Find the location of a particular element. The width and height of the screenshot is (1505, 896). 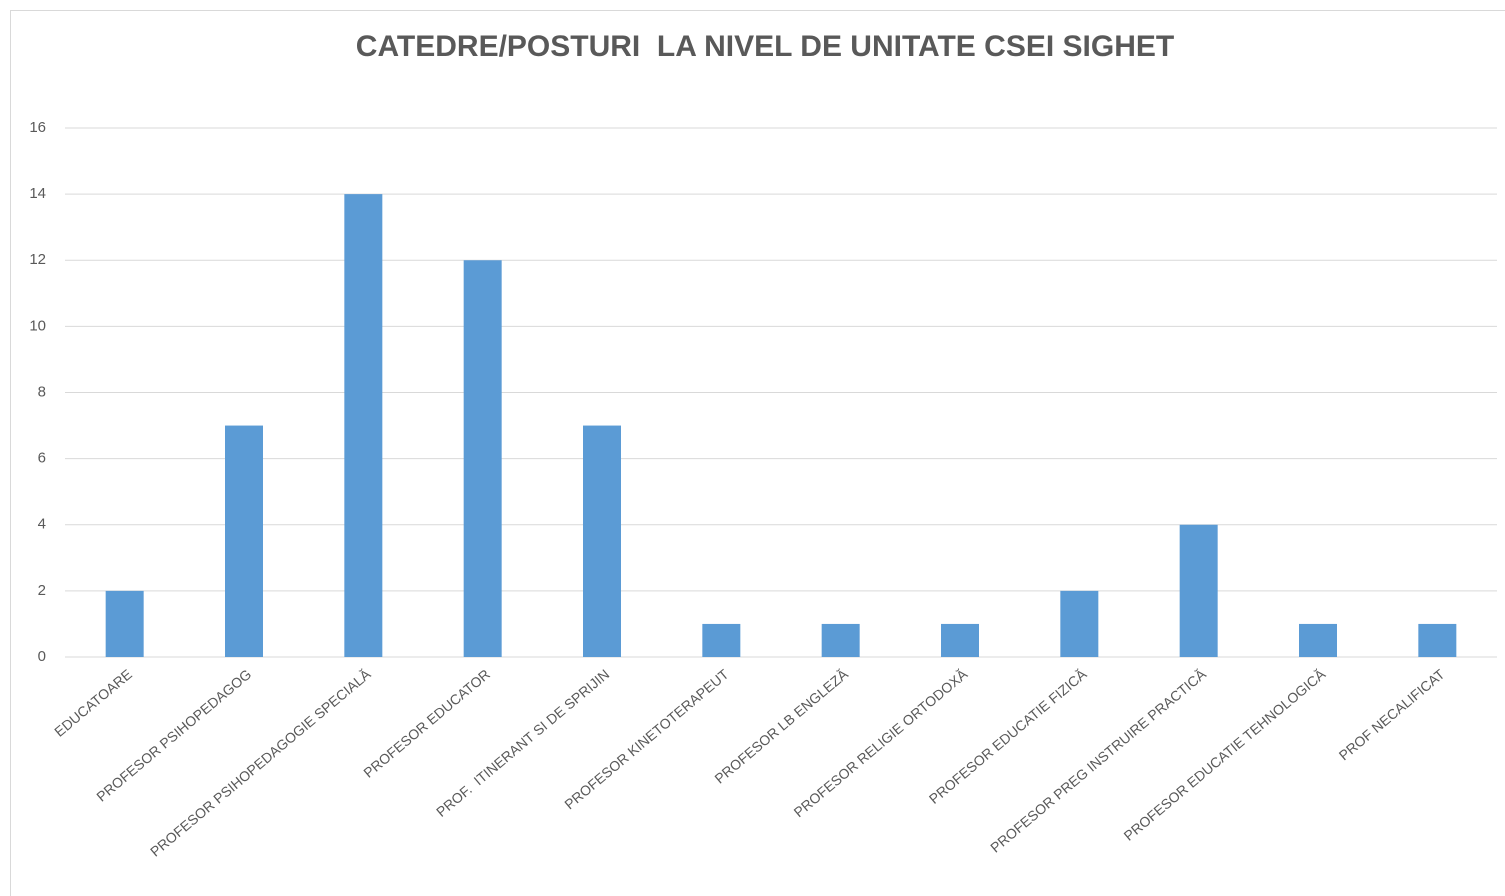

y-tick-label: 16 is located at coordinates (37, 127).